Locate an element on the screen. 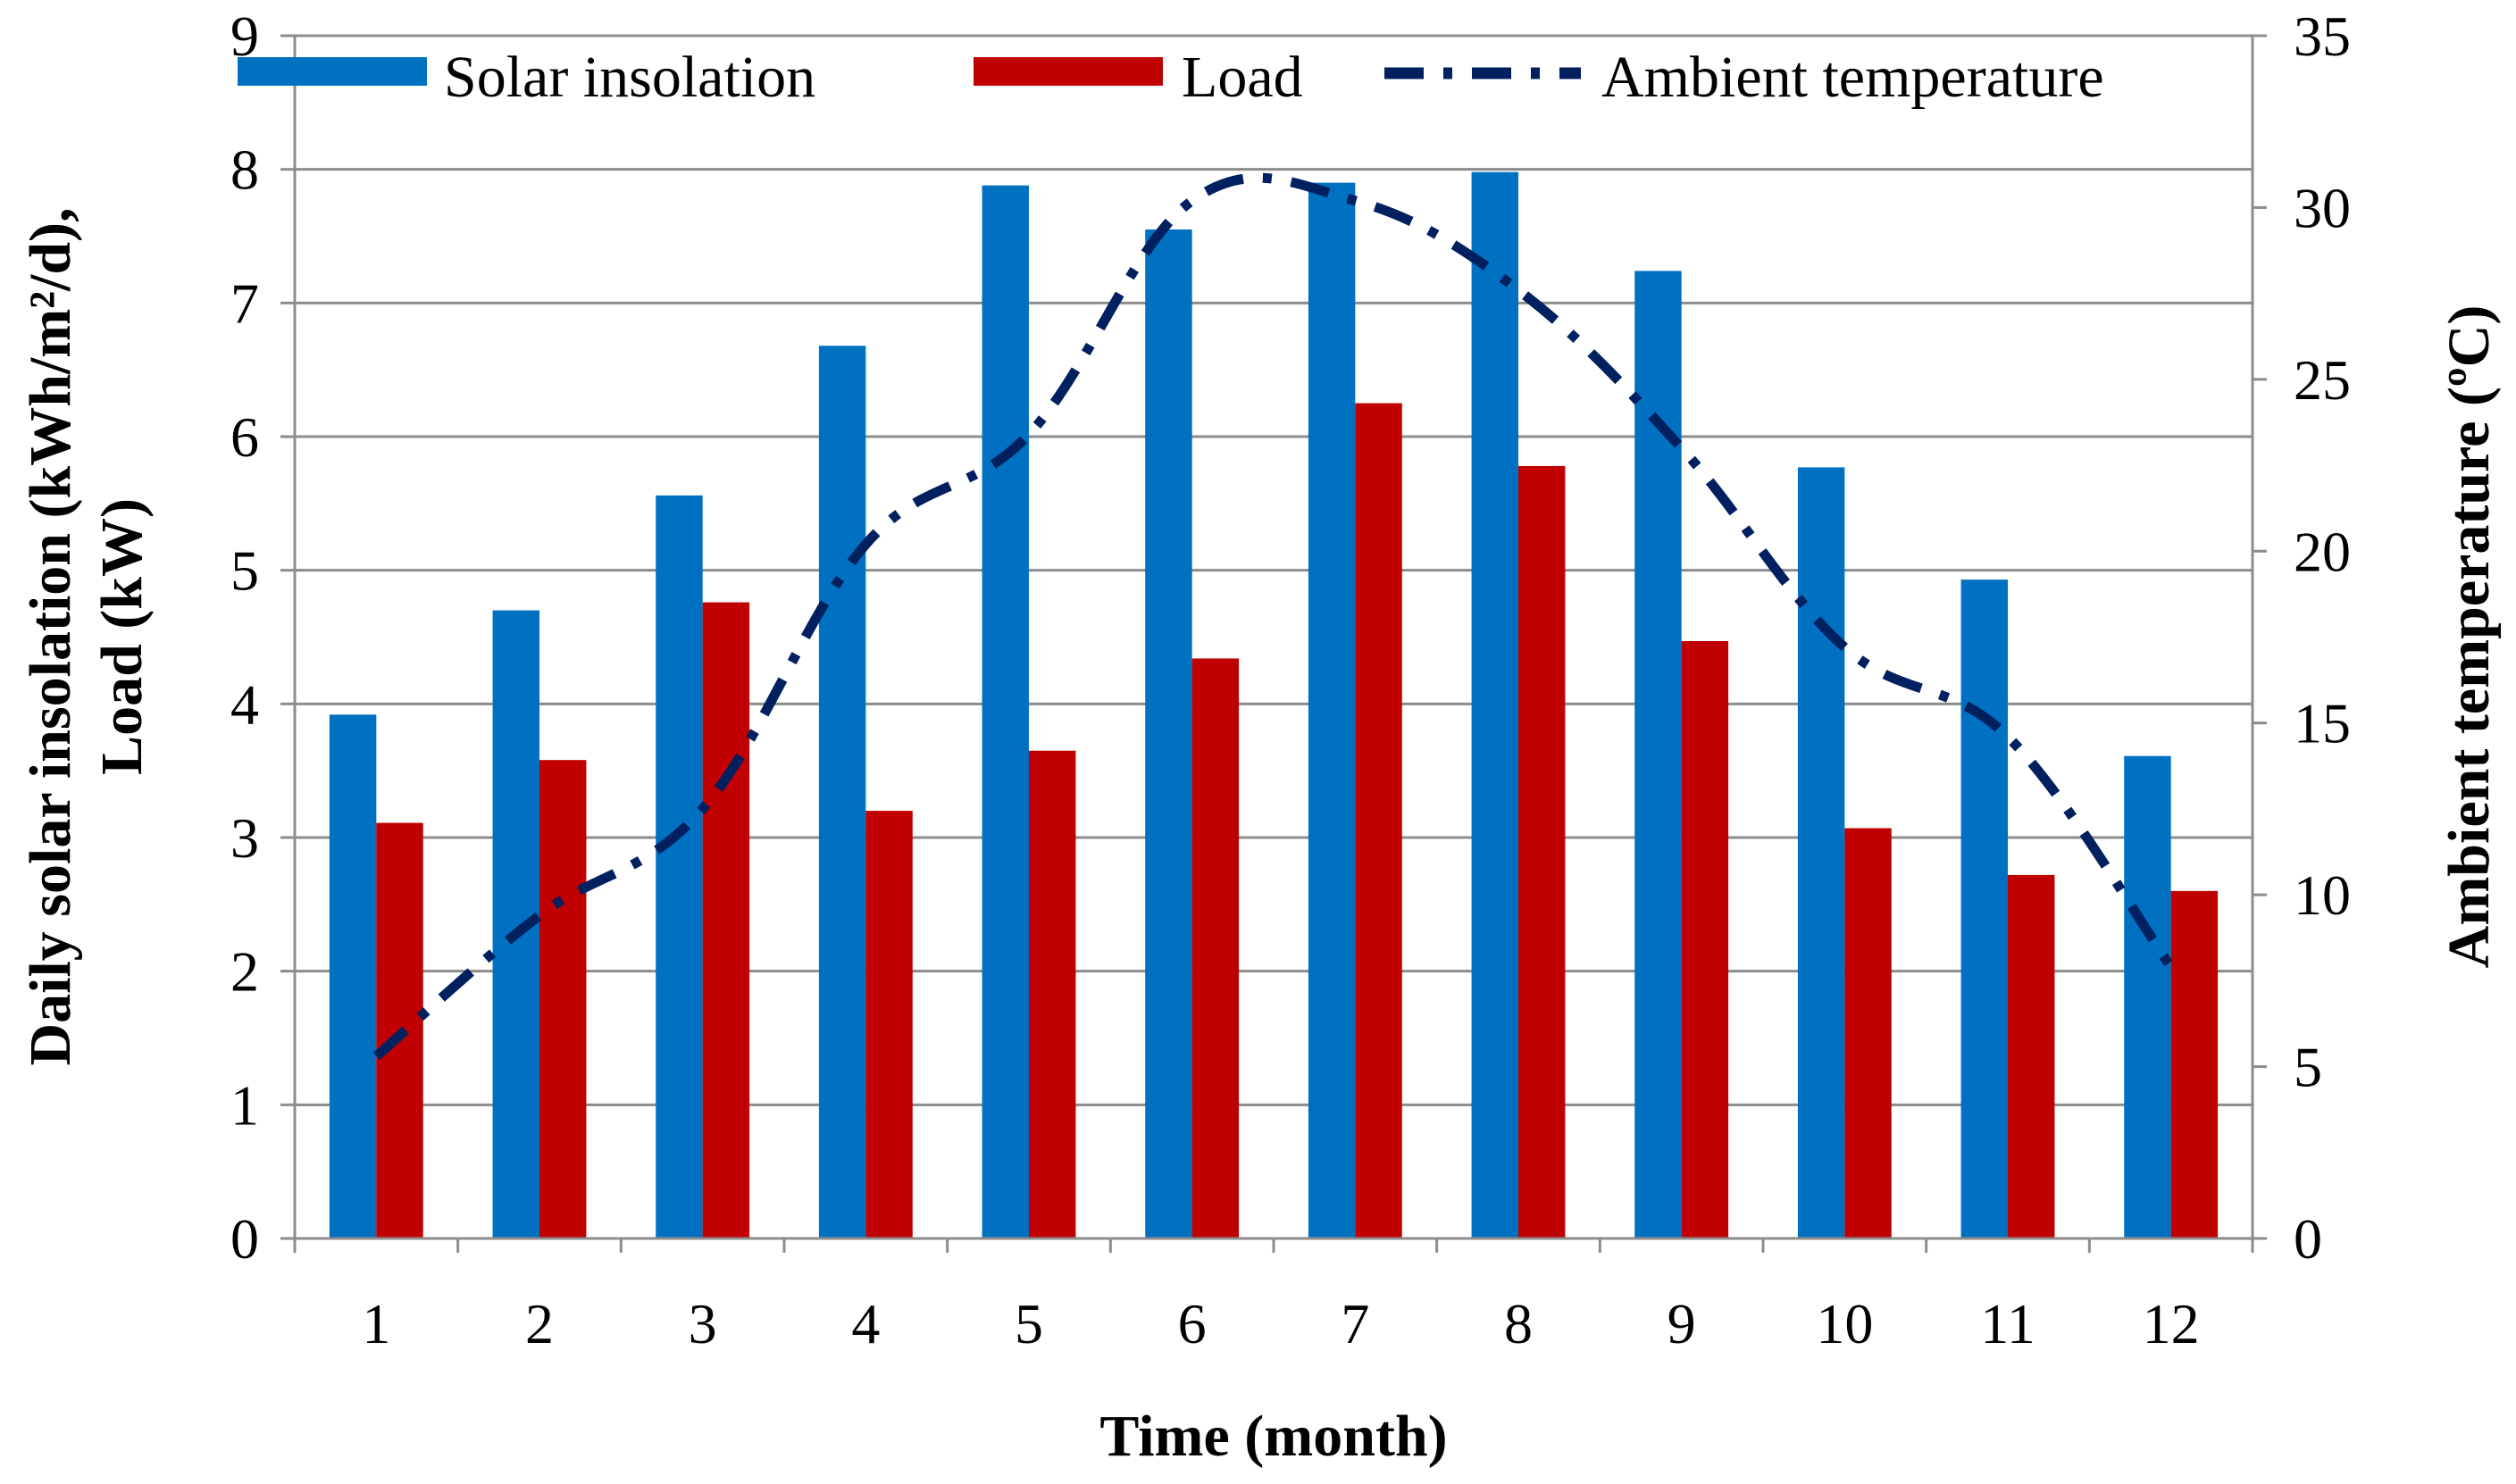  x-tick-label-8: 8 is located at coordinates (1518, 1323).